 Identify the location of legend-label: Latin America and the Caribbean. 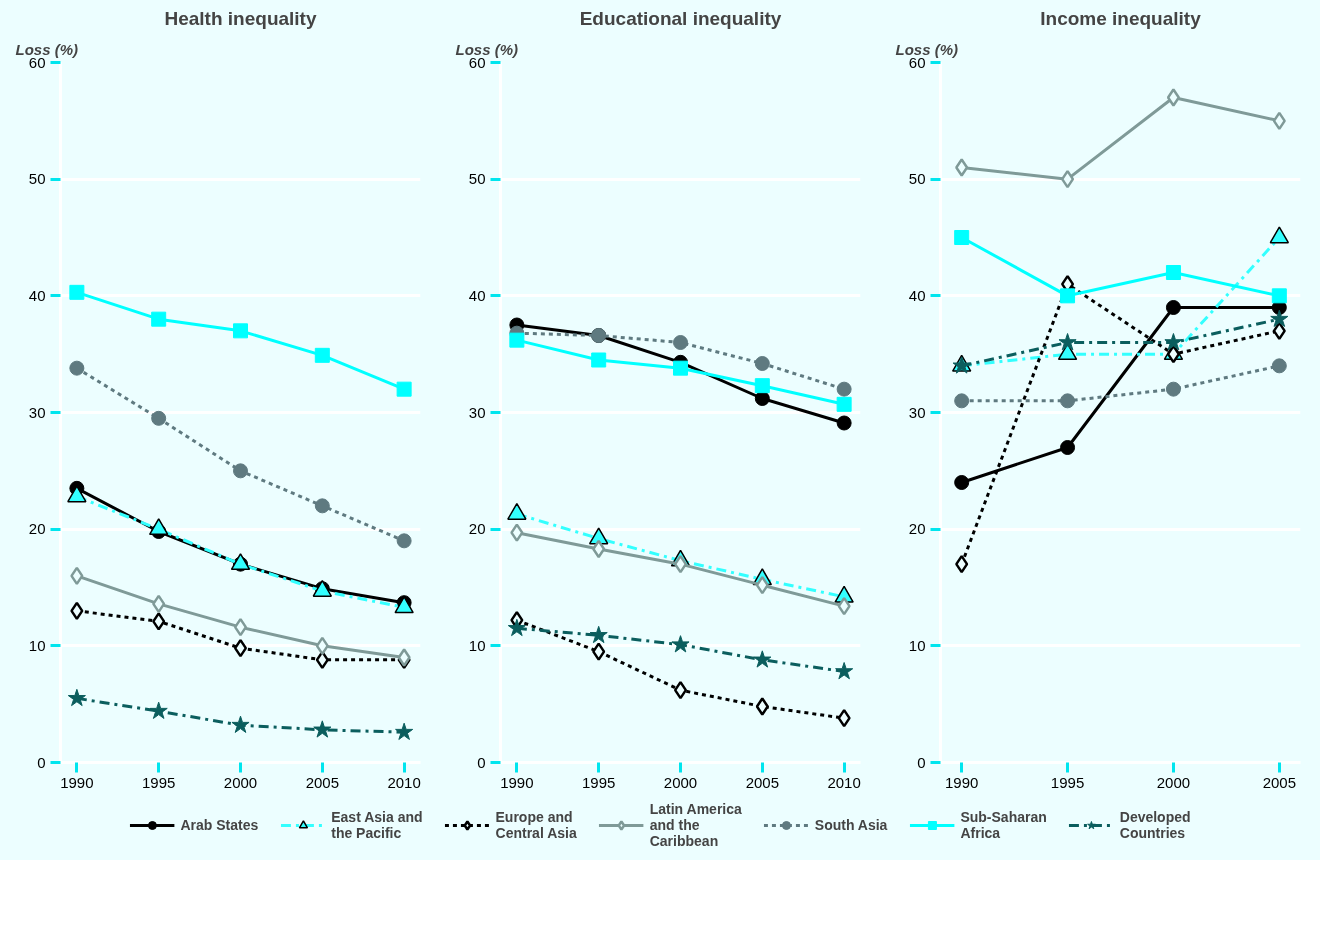
(695, 825).